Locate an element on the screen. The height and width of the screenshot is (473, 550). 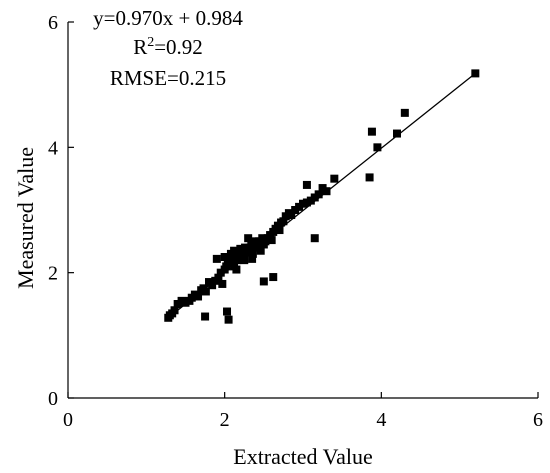
x-axis-title: Extracted Value is located at coordinates (302, 456).